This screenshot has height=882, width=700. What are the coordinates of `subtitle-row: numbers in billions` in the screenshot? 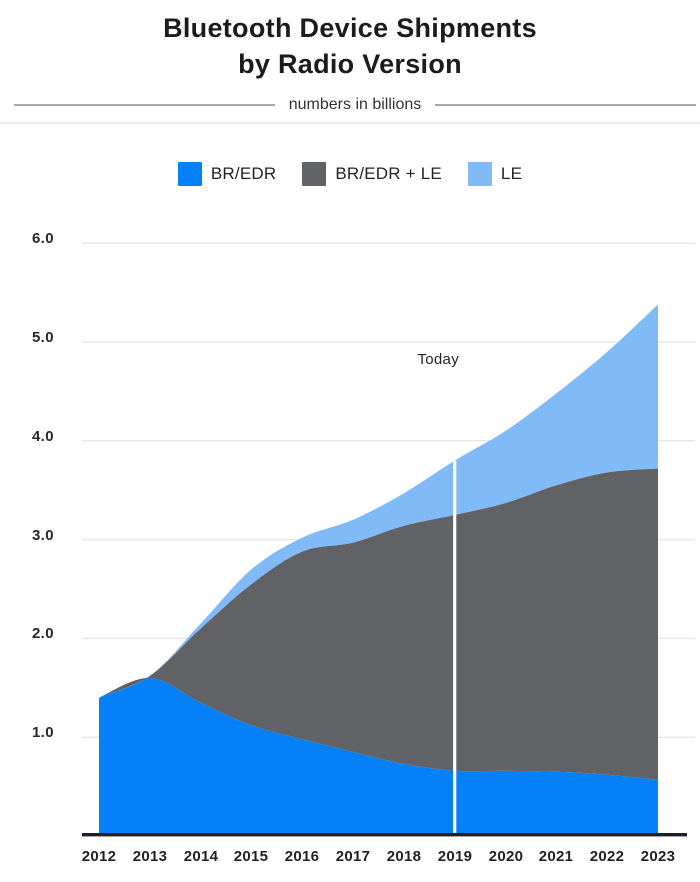 It's located at (350, 105).